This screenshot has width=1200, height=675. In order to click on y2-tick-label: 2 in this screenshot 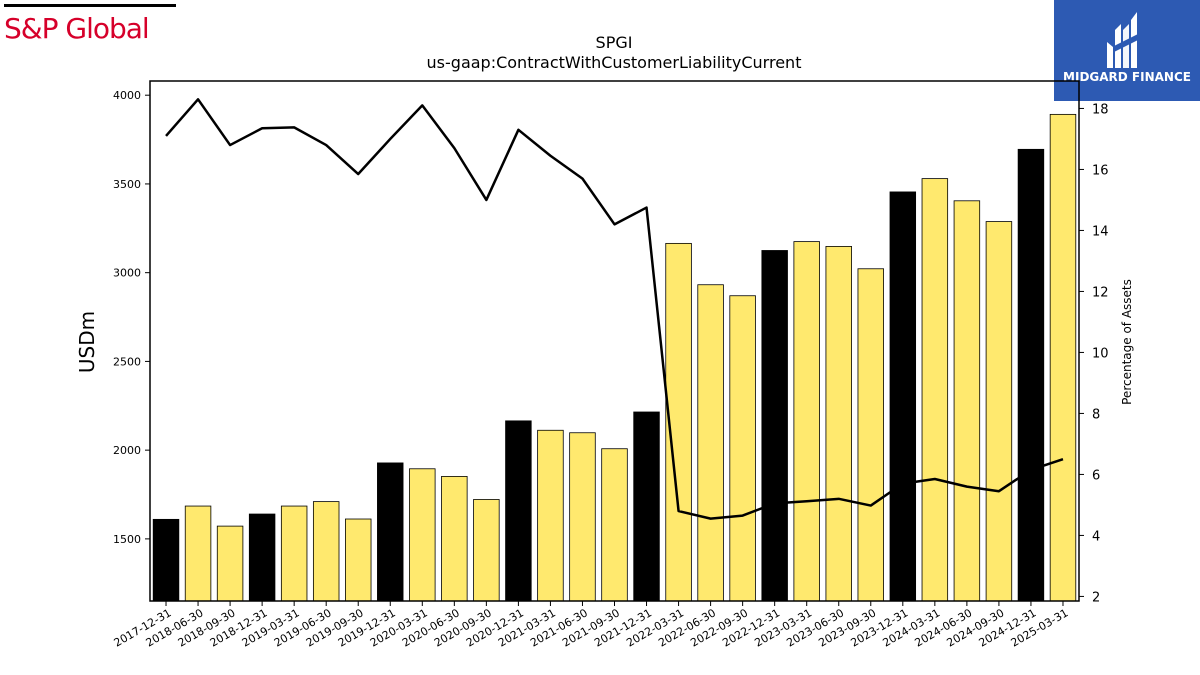, I will do `click(1096, 597)`.